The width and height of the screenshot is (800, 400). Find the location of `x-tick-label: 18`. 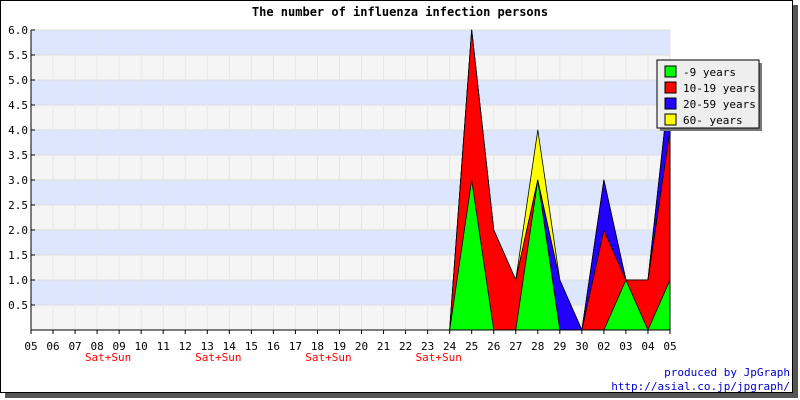

x-tick-label: 18 is located at coordinates (317, 346).